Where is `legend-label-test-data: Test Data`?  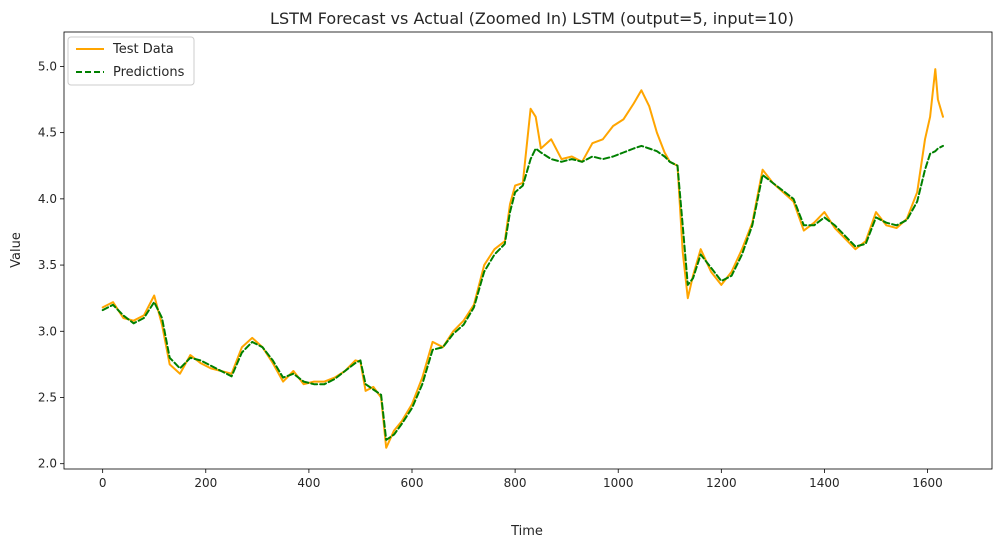 legend-label-test-data: Test Data is located at coordinates (143, 49).